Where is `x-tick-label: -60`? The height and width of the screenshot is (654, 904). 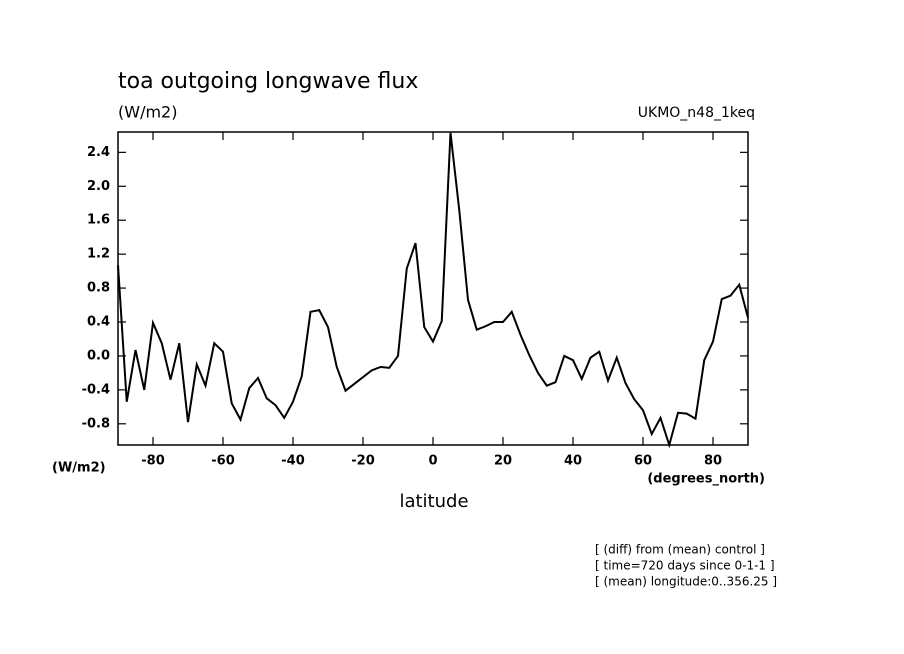
x-tick-label: -60 is located at coordinates (223, 461).